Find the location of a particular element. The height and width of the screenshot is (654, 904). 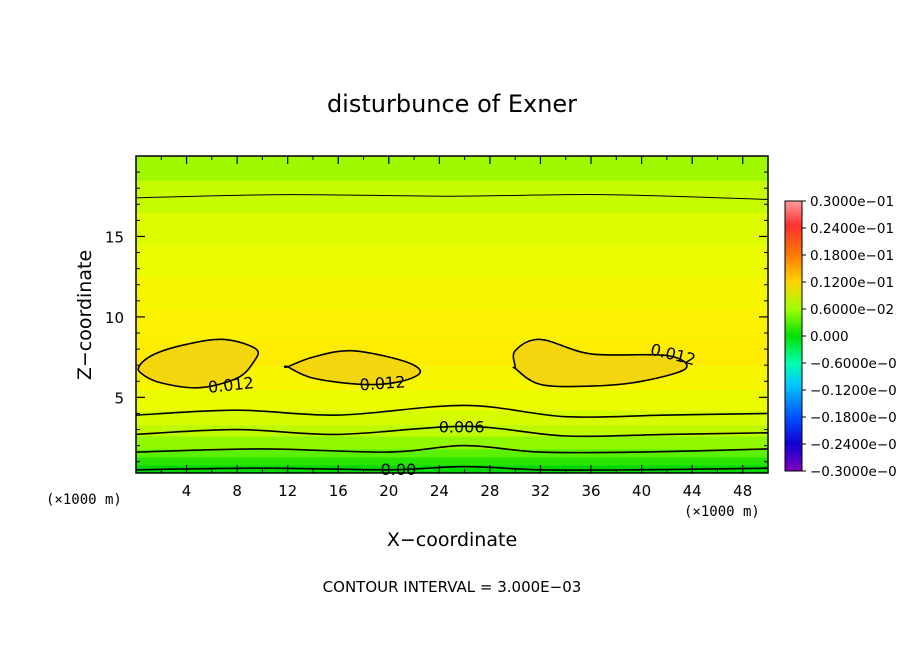

x-tick-label: 28 is located at coordinates (489, 491).